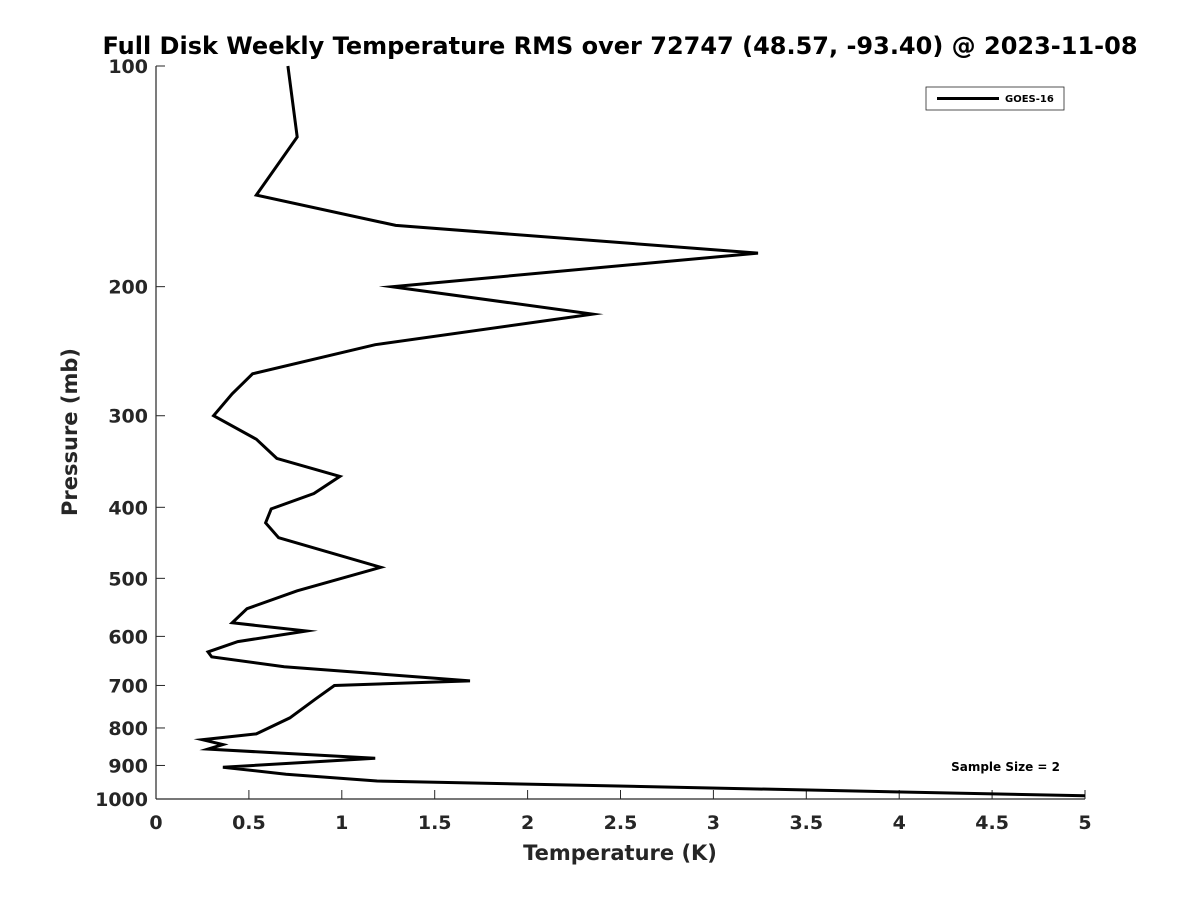 The height and width of the screenshot is (900, 1200). I want to click on legend: GOES-16, so click(995, 98).